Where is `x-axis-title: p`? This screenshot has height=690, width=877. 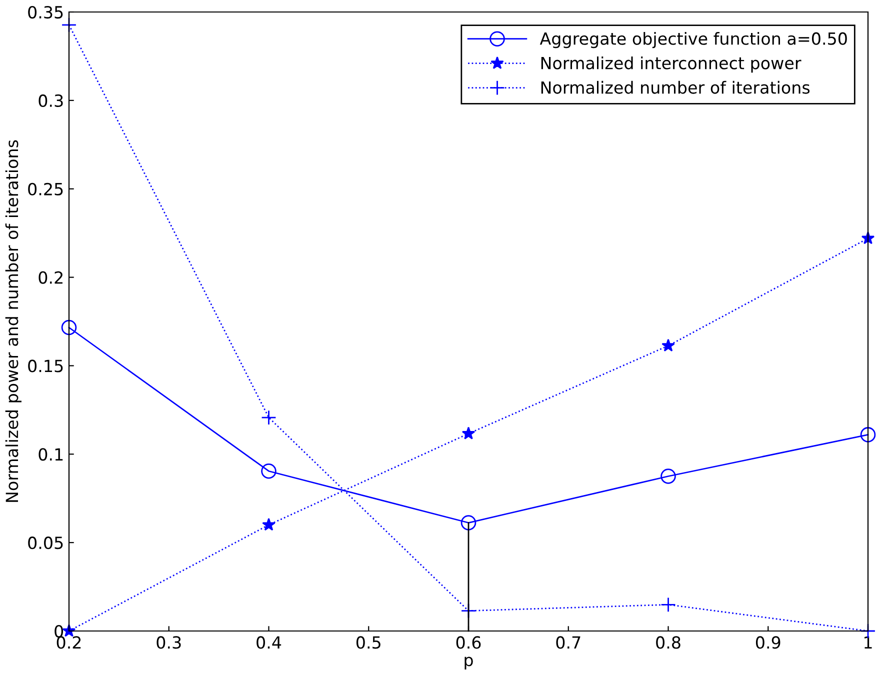 x-axis-title: p is located at coordinates (468, 663).